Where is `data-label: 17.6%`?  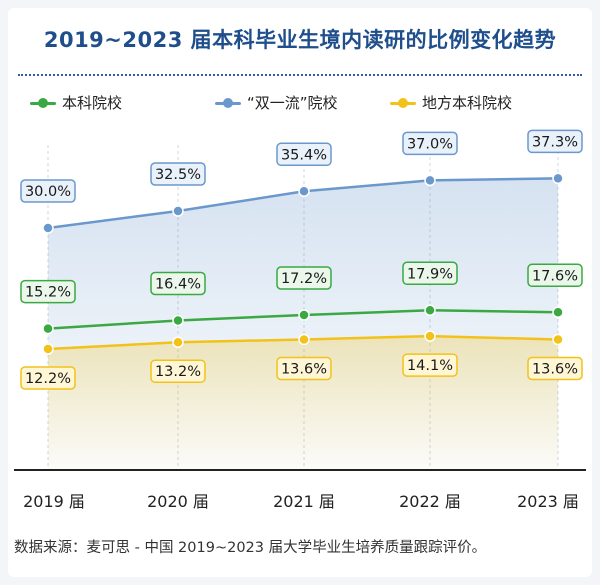
data-label: 17.6% is located at coordinates (555, 276).